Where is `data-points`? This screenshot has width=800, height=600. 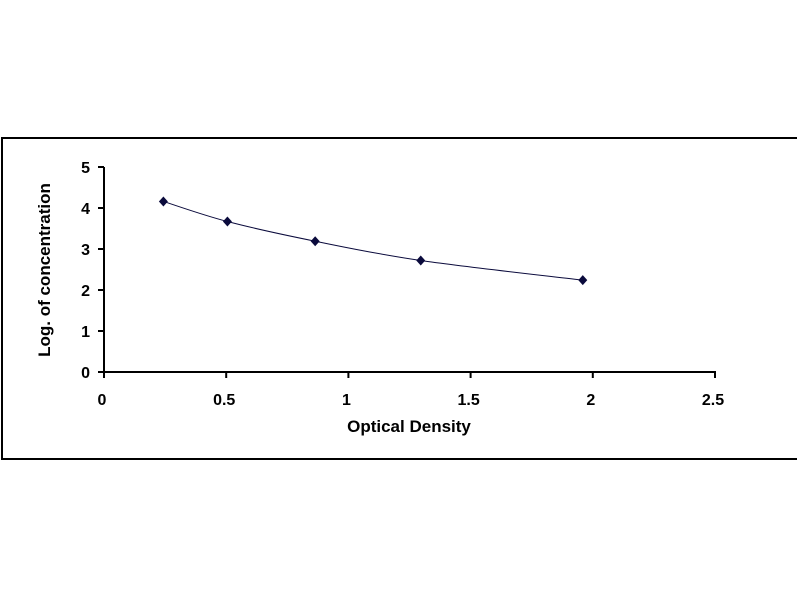 data-points is located at coordinates (373, 241).